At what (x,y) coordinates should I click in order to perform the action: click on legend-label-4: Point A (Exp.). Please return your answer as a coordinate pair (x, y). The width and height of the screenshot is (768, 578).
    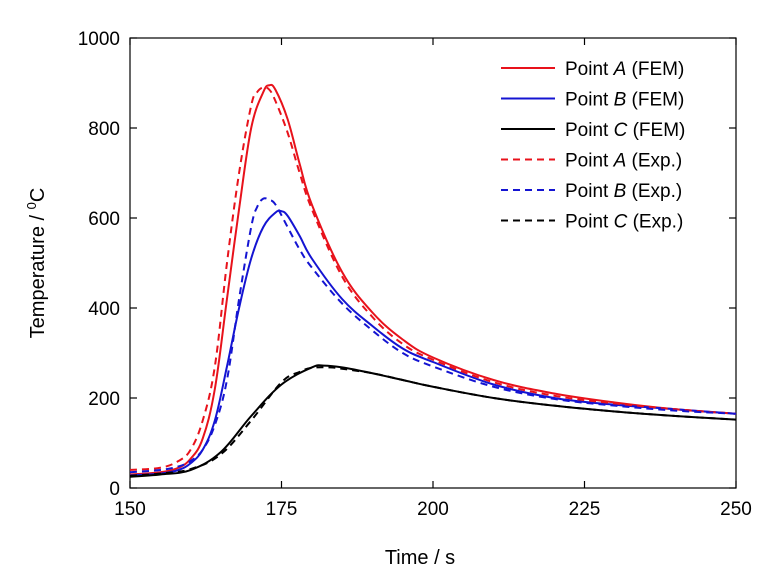
    Looking at the image, I should click on (623, 161).